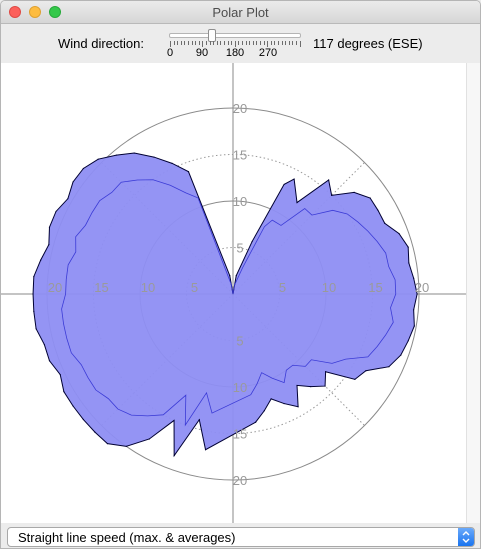 The height and width of the screenshot is (549, 481). What do you see at coordinates (240, 201) in the screenshot?
I see `ring-label-up: 10` at bounding box center [240, 201].